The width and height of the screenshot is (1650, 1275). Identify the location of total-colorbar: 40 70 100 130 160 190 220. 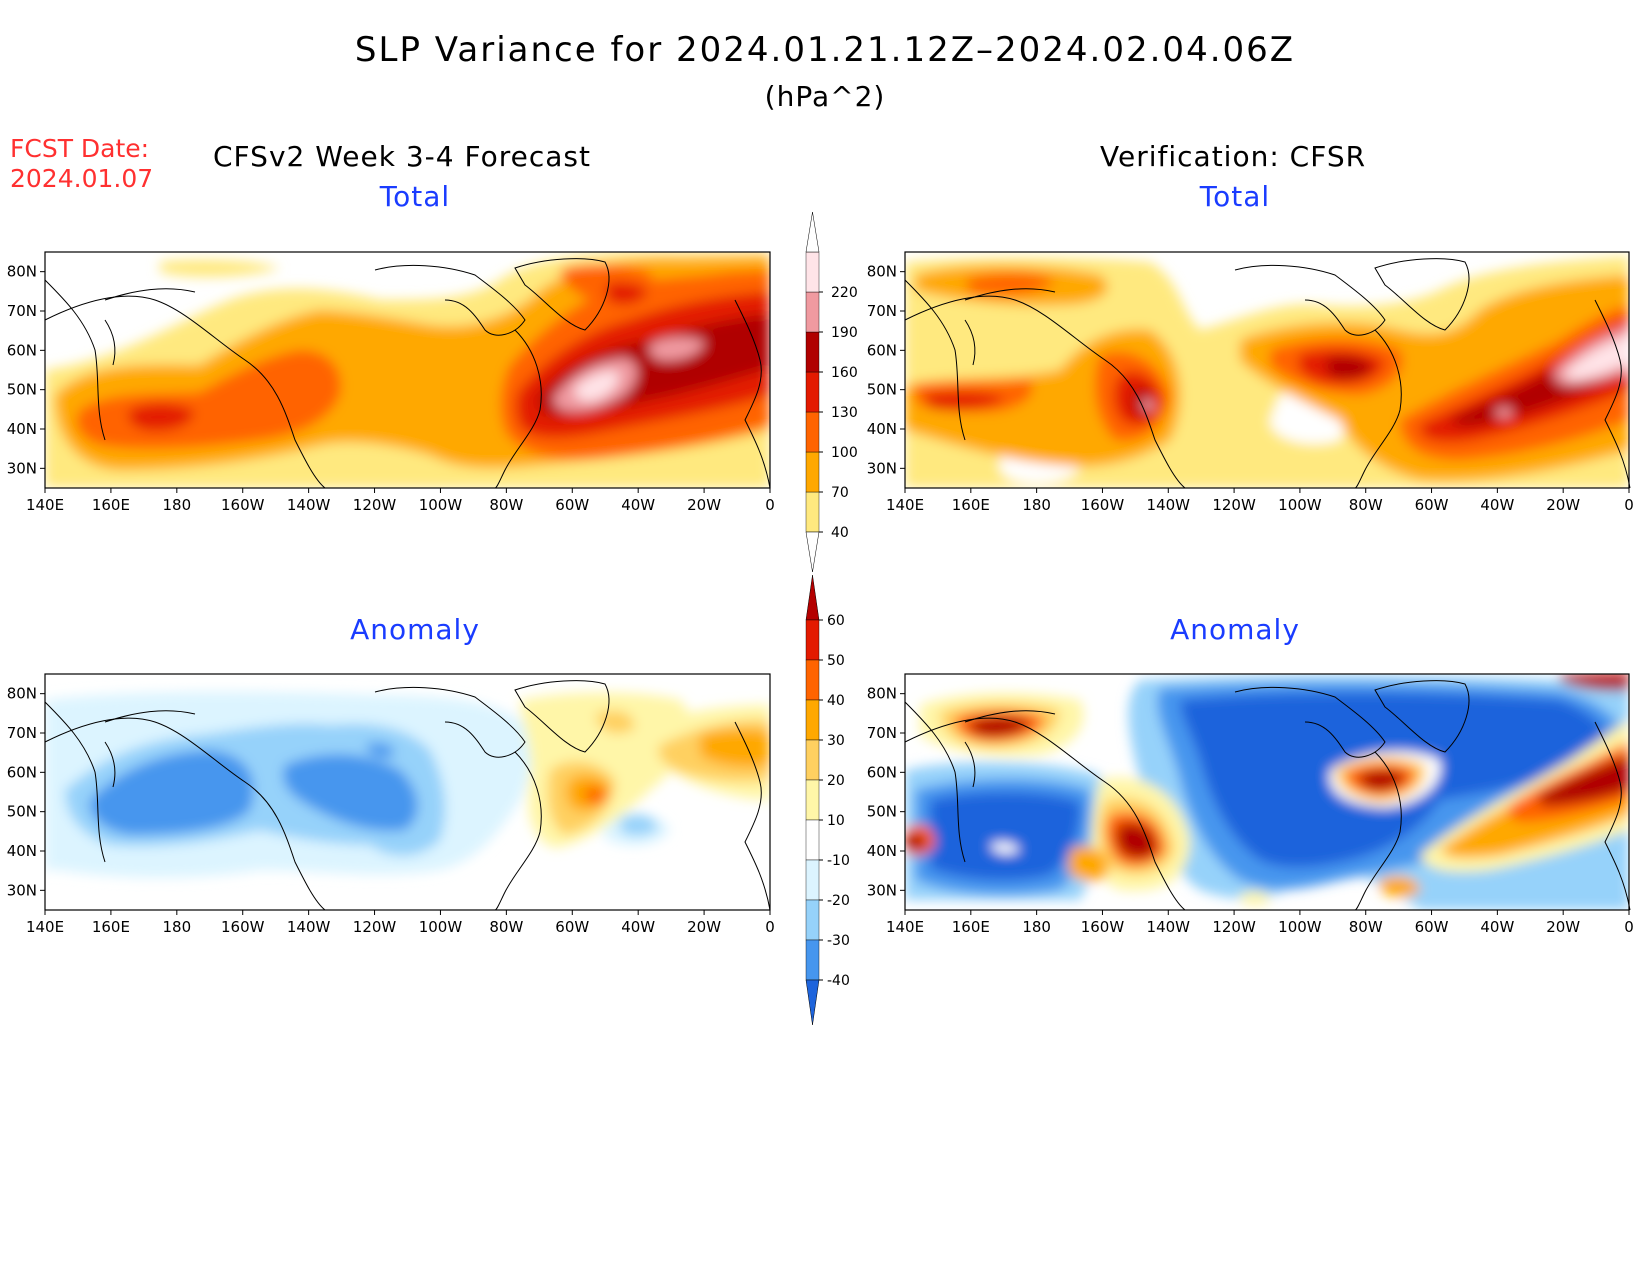
(831, 392).